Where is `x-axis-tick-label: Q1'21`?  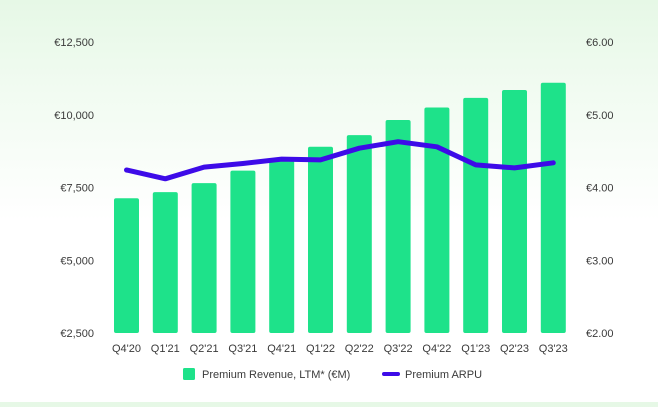 x-axis-tick-label: Q1'21 is located at coordinates (165, 349).